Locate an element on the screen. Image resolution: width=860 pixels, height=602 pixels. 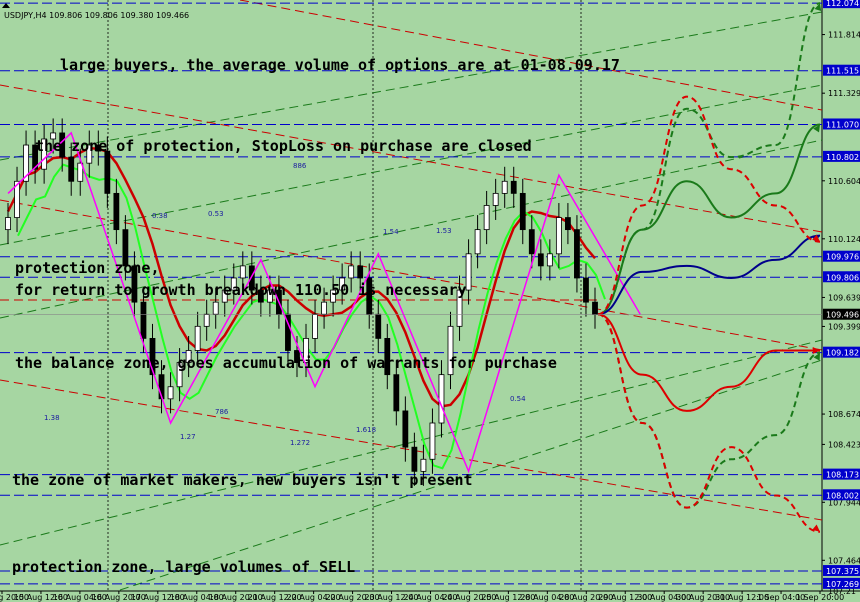
trend-channel-line is located at coordinates (531, 55).